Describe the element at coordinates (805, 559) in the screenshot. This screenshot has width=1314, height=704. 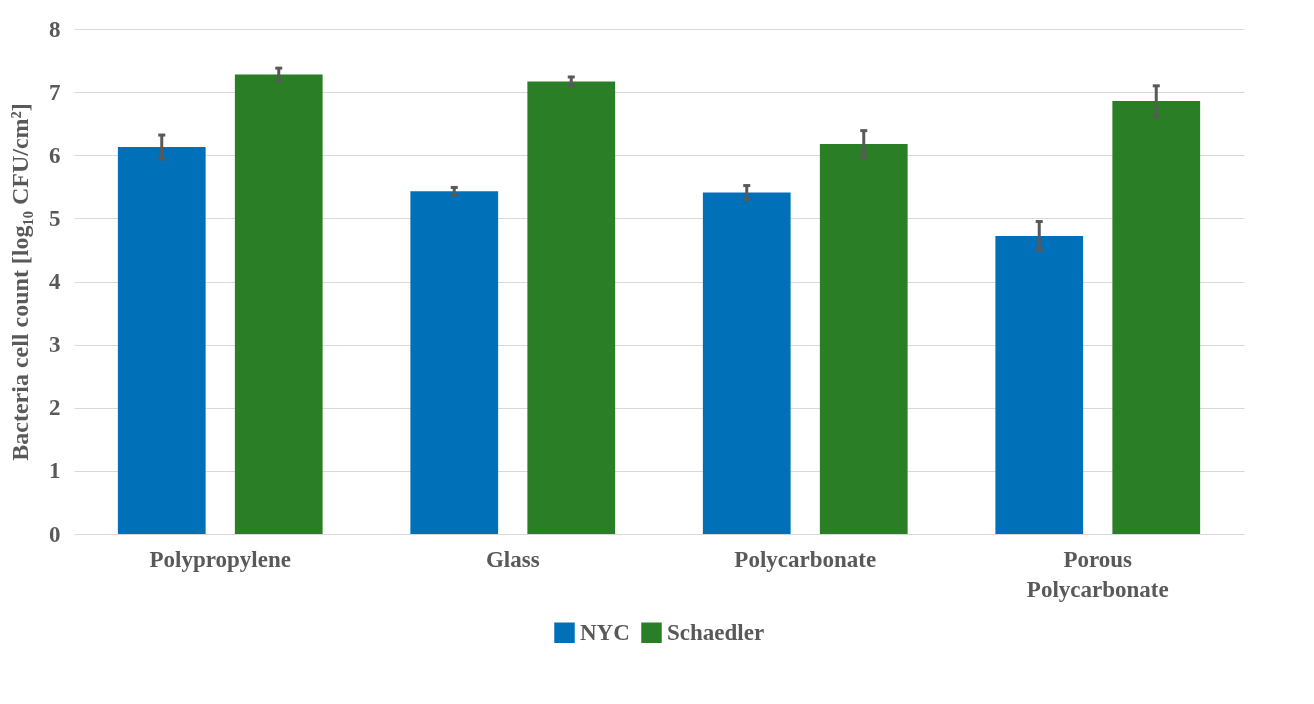
I see `x-tick-label: Polycarbonate` at that location.